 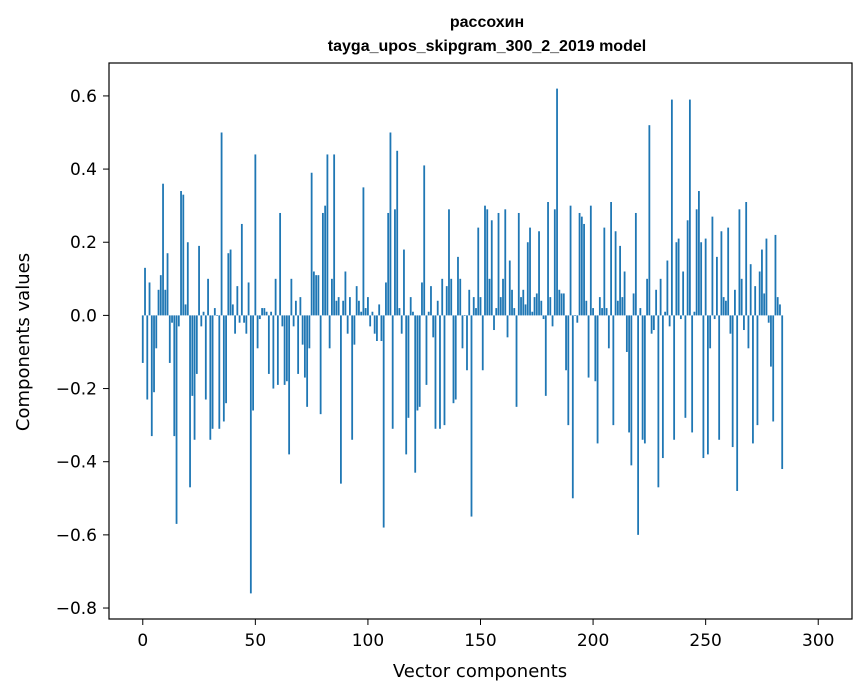 I want to click on y-tick-label: −0.6, so click(x=76, y=536).